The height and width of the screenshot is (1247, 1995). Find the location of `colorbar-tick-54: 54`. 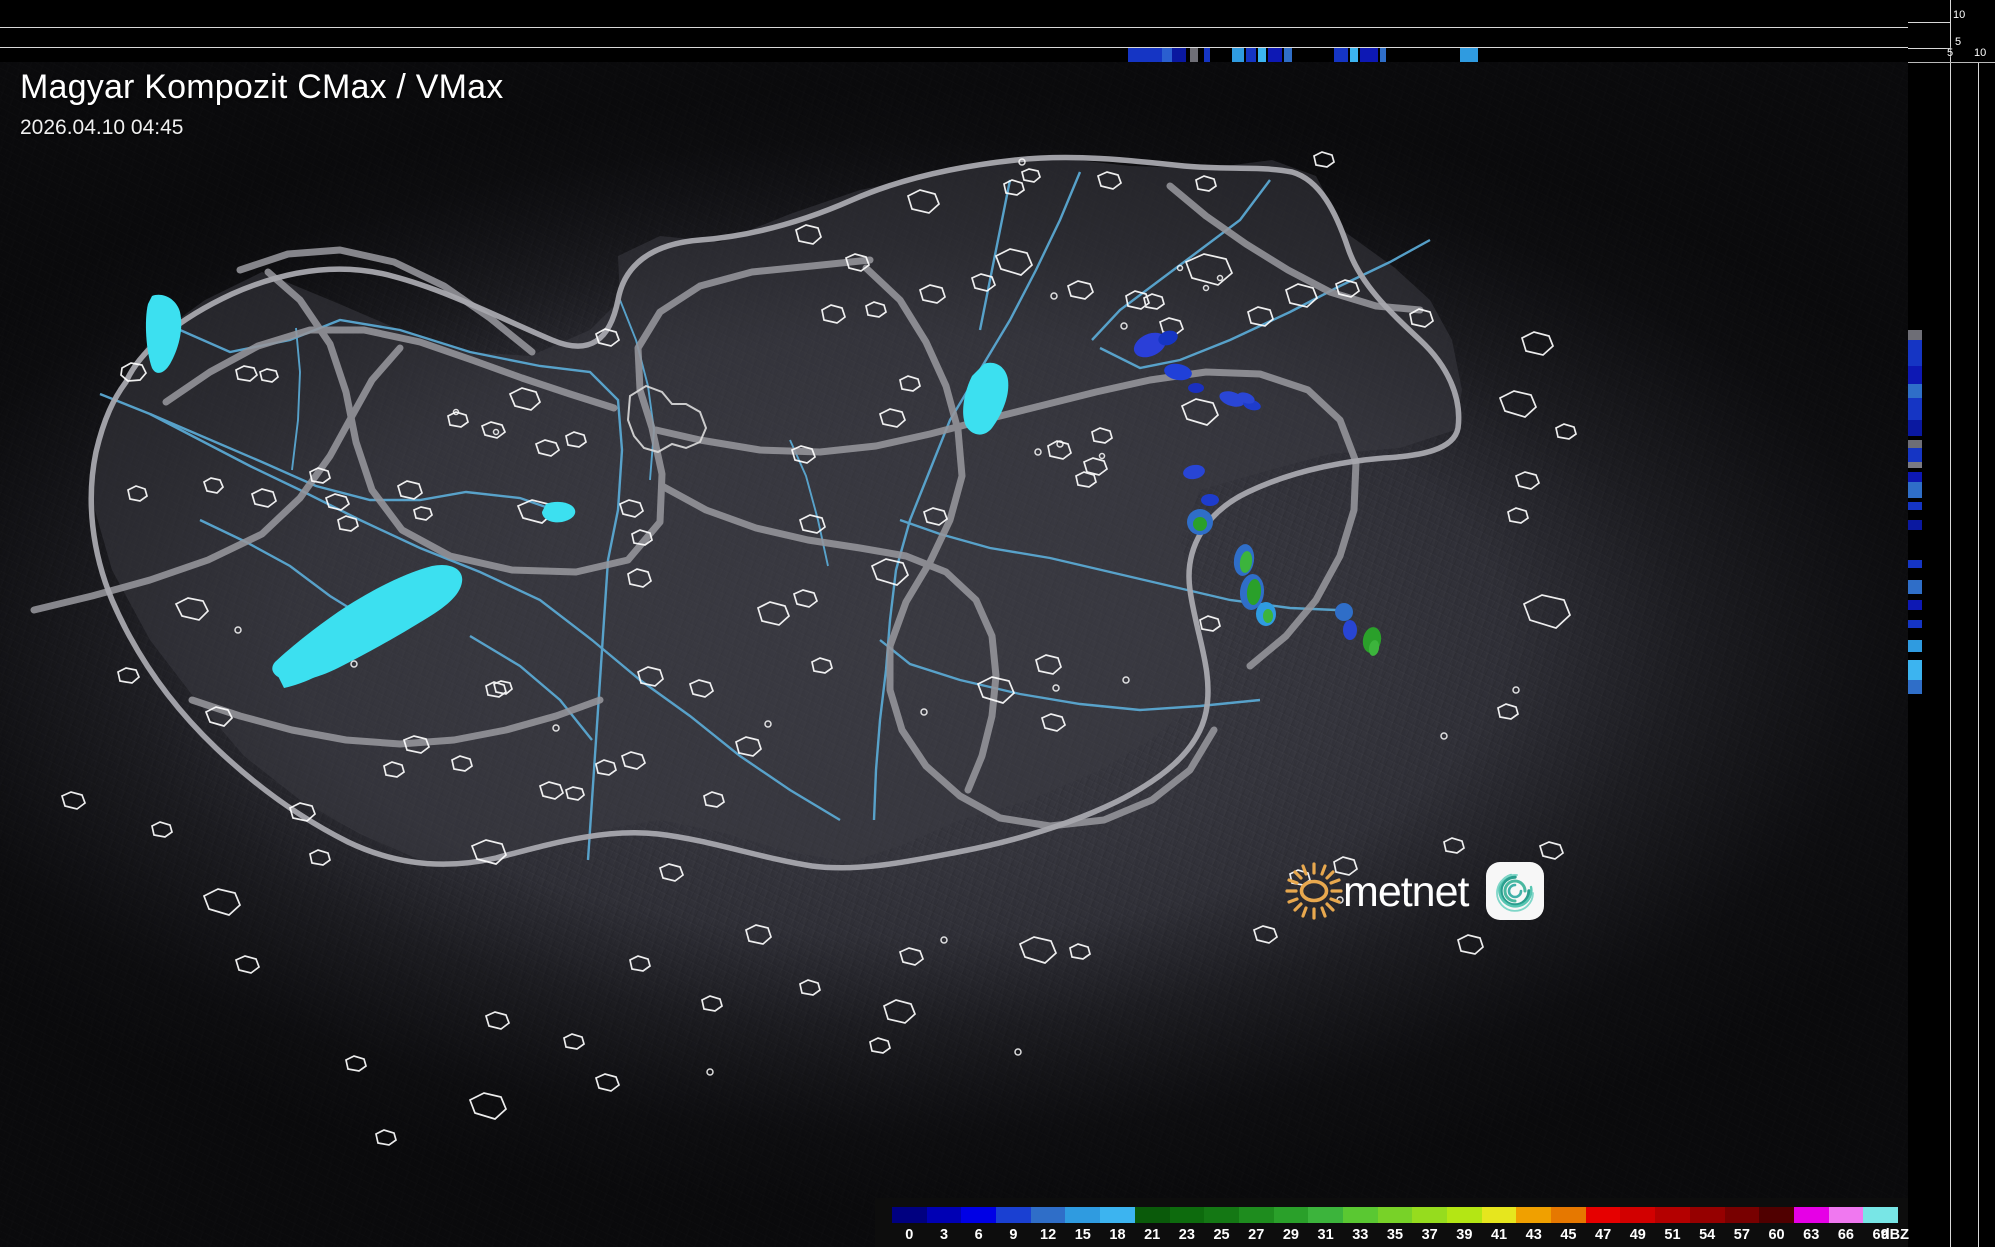

colorbar-tick-54: 54 is located at coordinates (1707, 1235).